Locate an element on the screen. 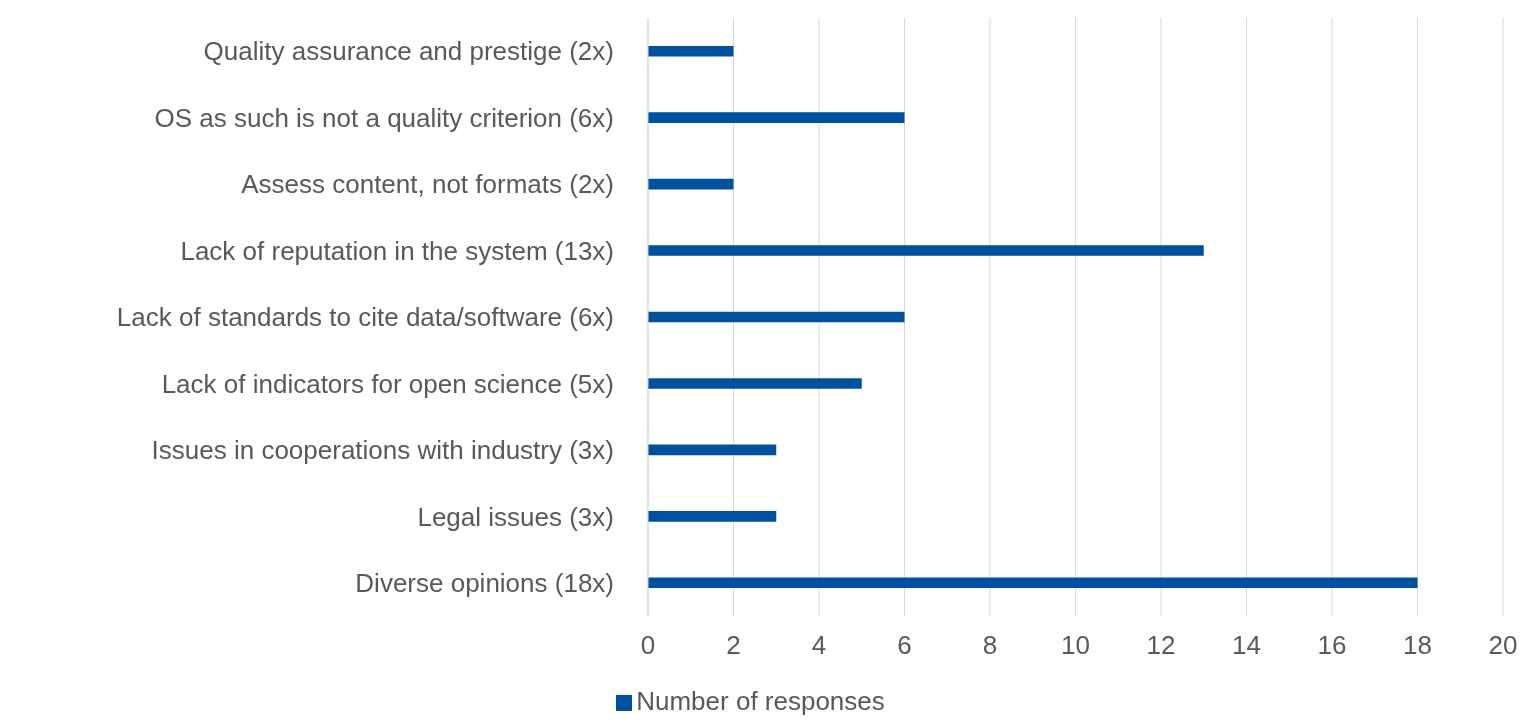 Image resolution: width=1537 pixels, height=725 pixels. y-tick-label: OS as such is not a quality criterion (6x) is located at coordinates (384, 117).